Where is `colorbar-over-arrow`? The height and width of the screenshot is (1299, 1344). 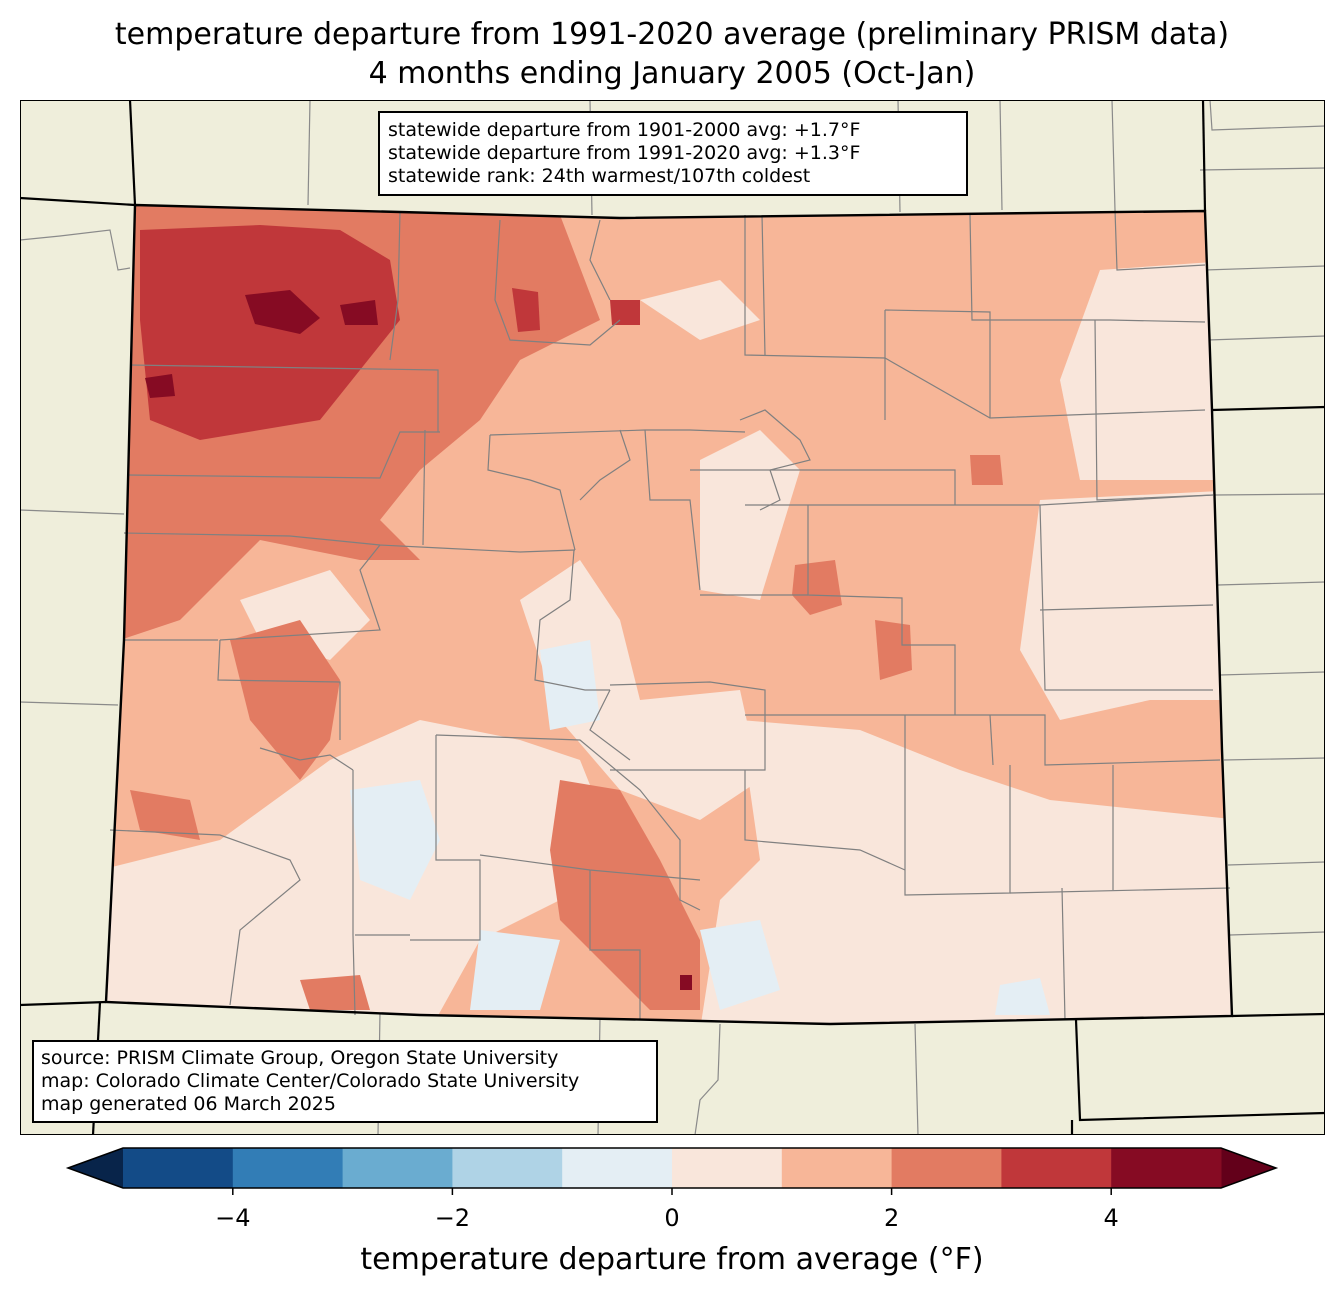
colorbar-over-arrow is located at coordinates (1248, 1168).